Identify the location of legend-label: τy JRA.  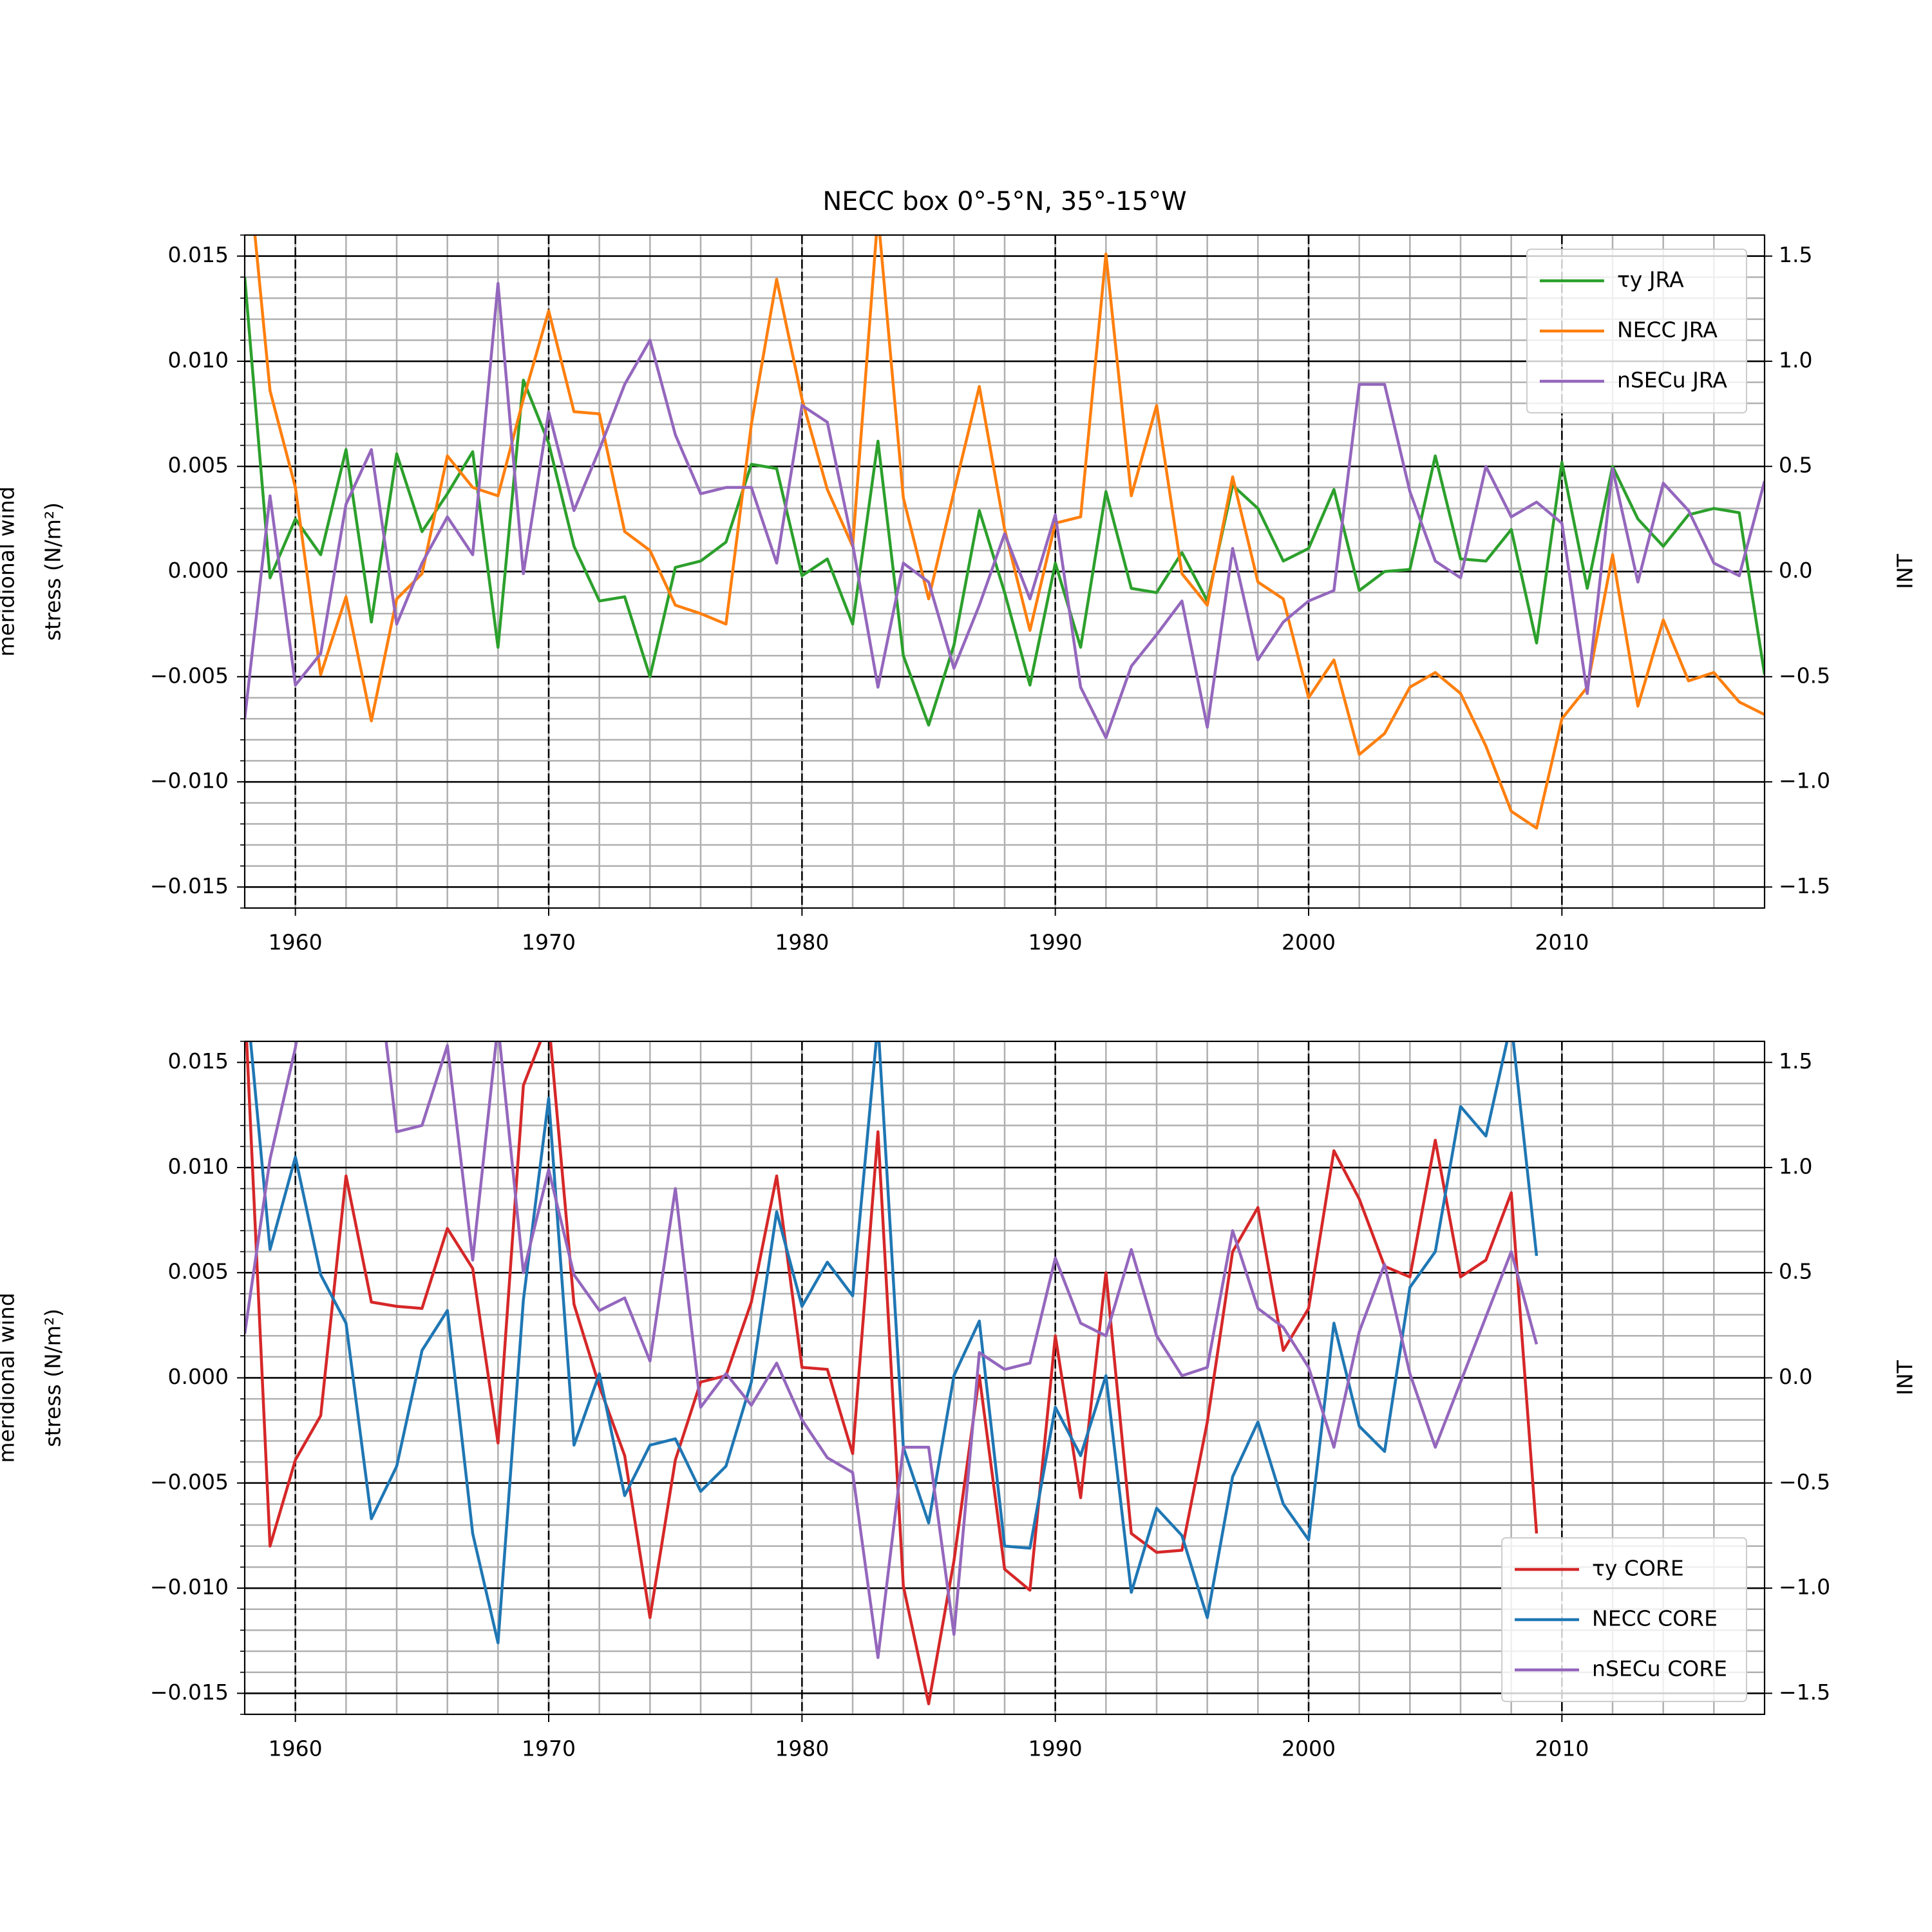
(1651, 279).